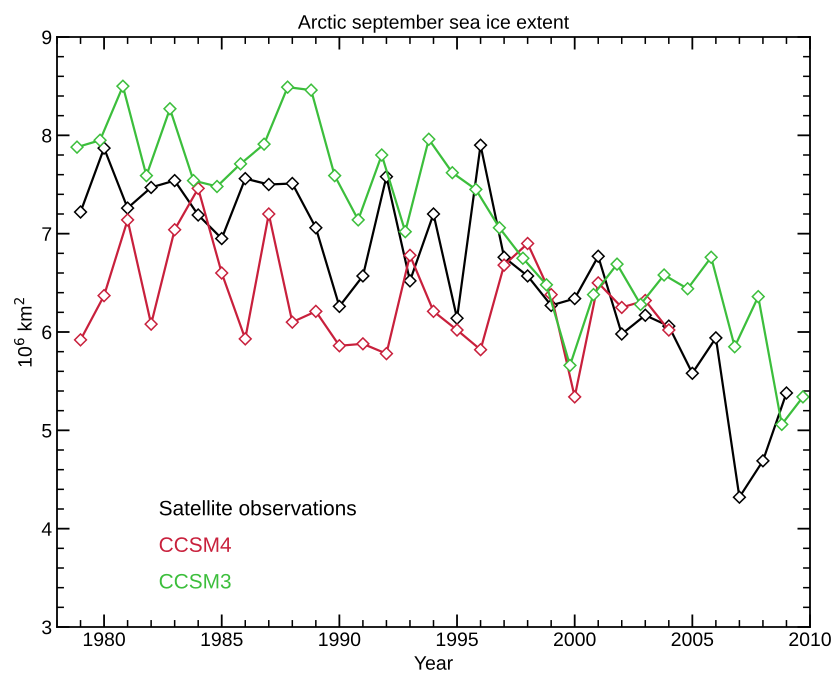  Describe the element at coordinates (810, 639) in the screenshot. I see `x-tick-label: 2010` at that location.